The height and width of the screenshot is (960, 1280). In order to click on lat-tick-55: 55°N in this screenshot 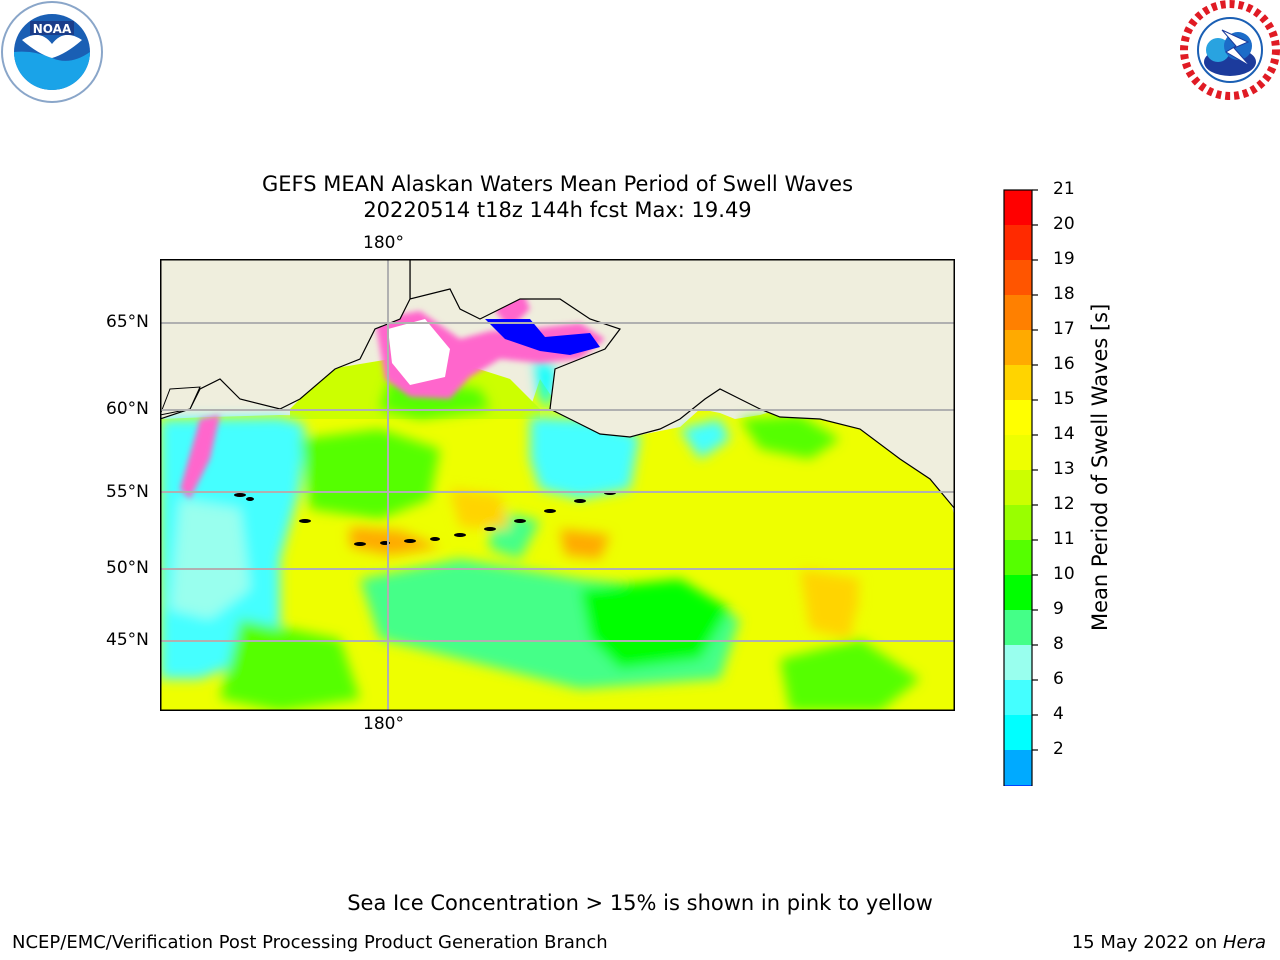, I will do `click(127, 492)`.